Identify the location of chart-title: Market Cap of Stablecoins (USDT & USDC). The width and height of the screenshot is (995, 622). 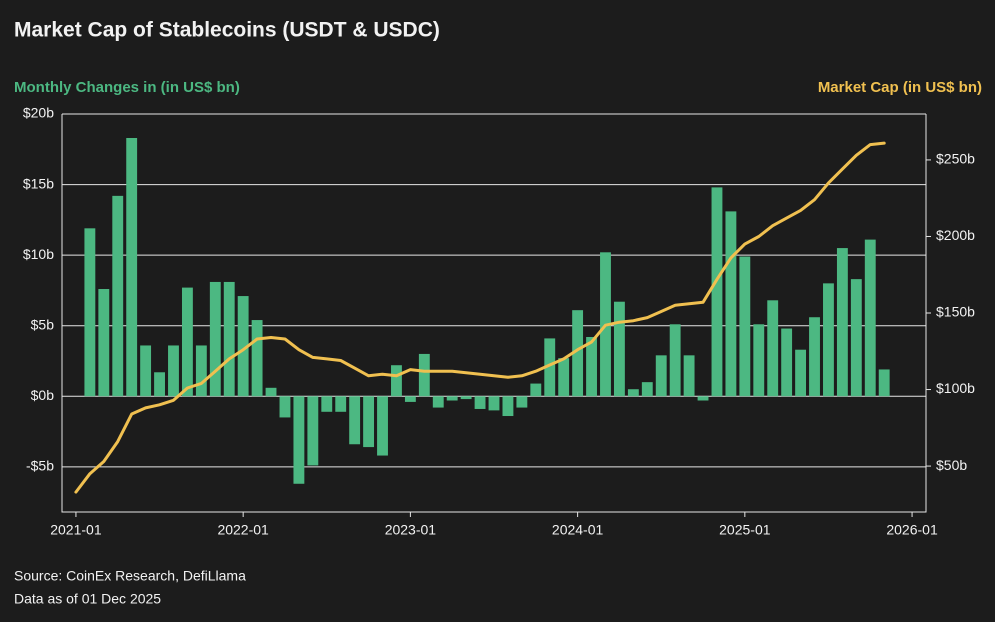
(227, 30).